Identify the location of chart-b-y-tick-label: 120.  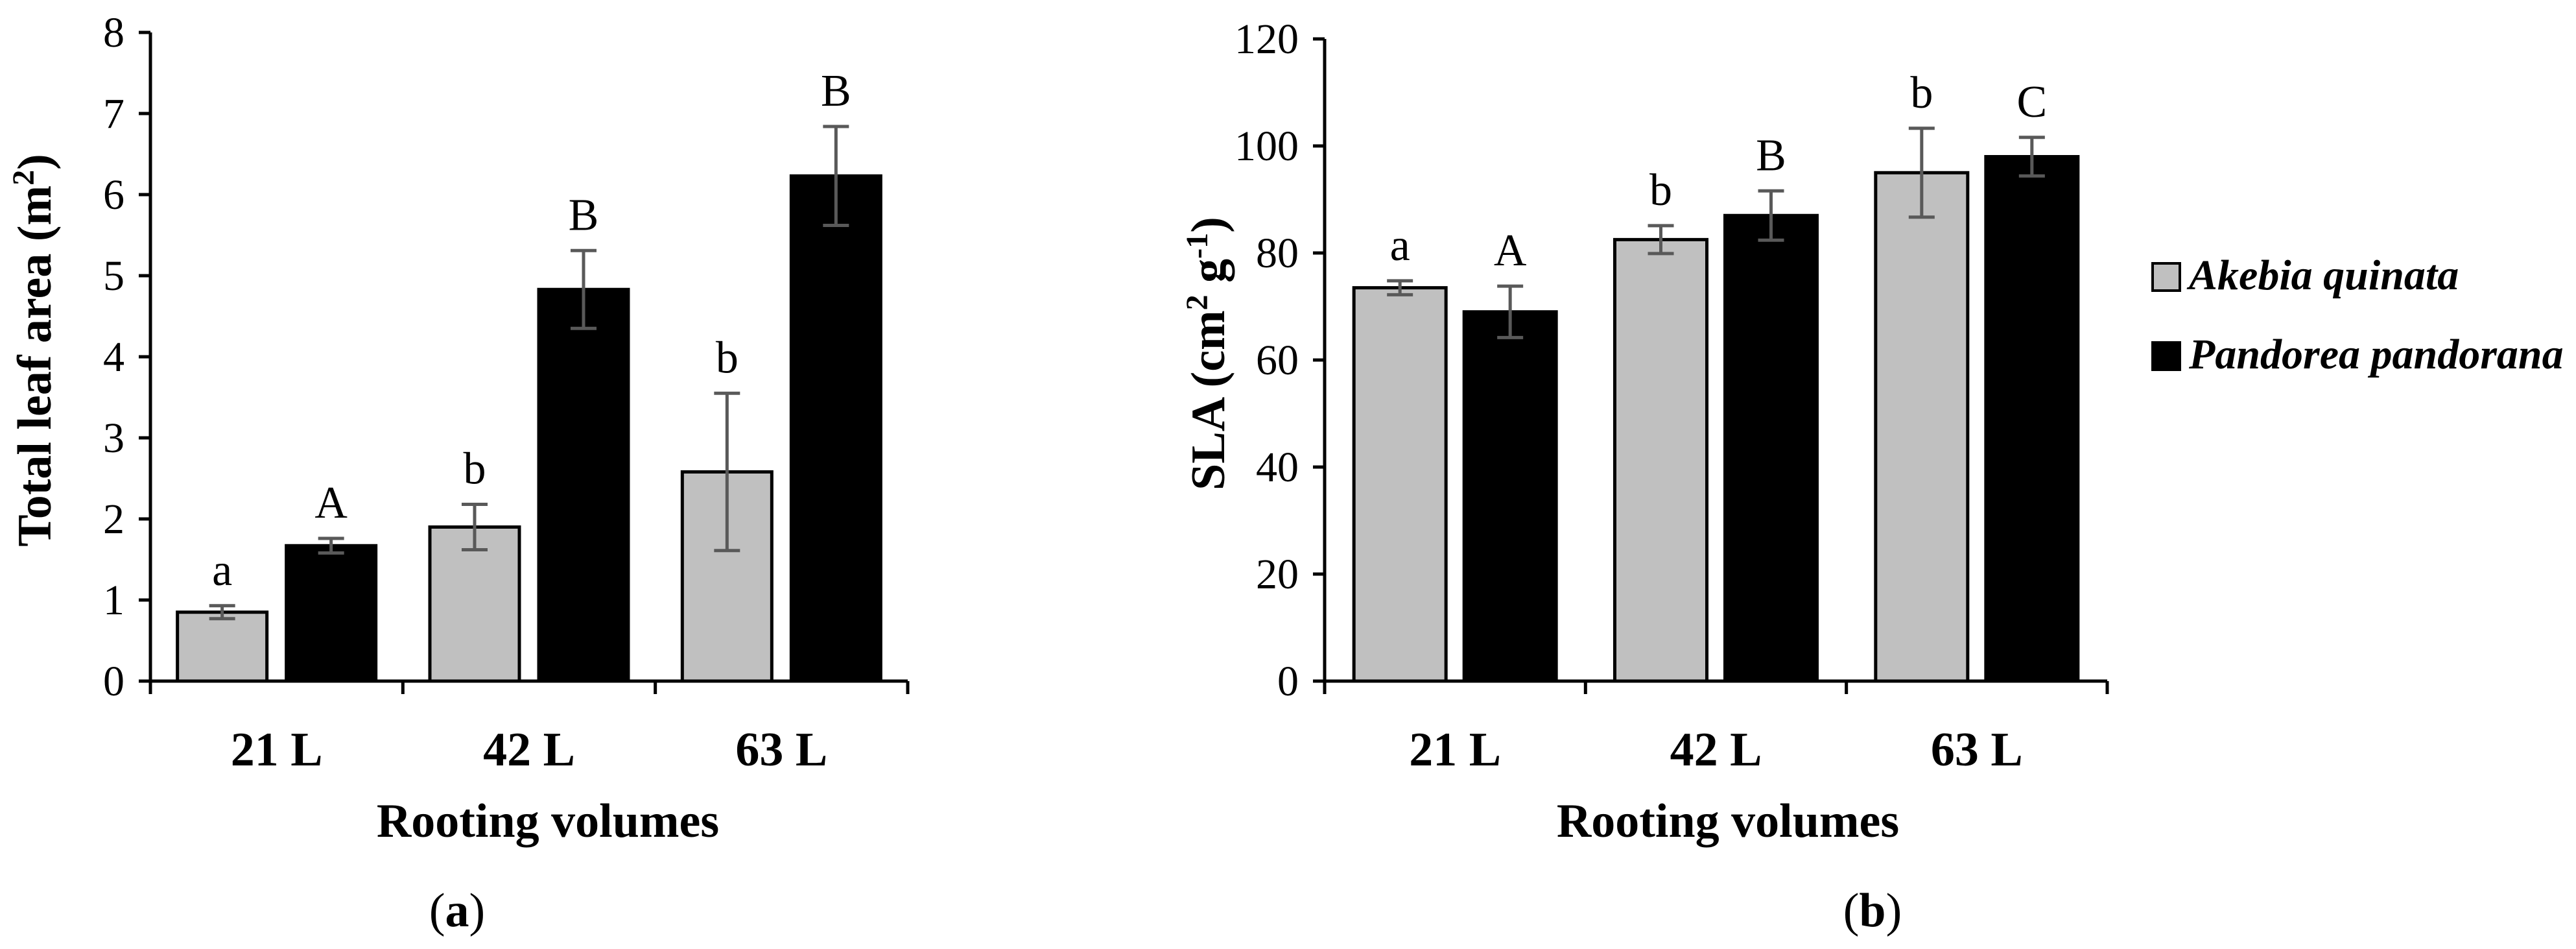
(1267, 39).